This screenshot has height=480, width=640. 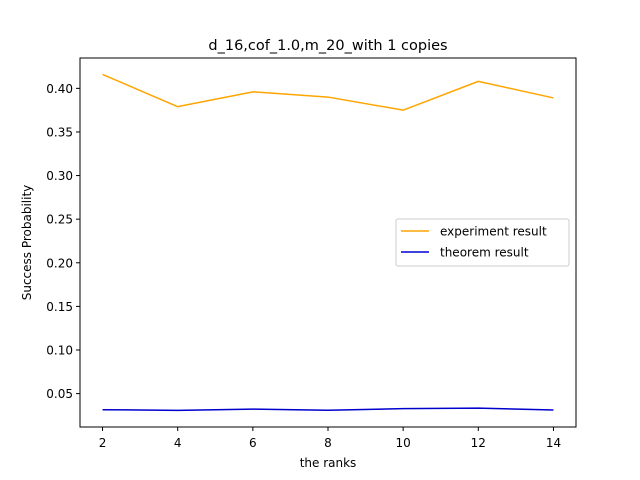 What do you see at coordinates (63, 241) in the screenshot?
I see `y-axis-ticks: 0.05 0.10 0.15 0.20 0.25 0.30 0.35 0.40` at bounding box center [63, 241].